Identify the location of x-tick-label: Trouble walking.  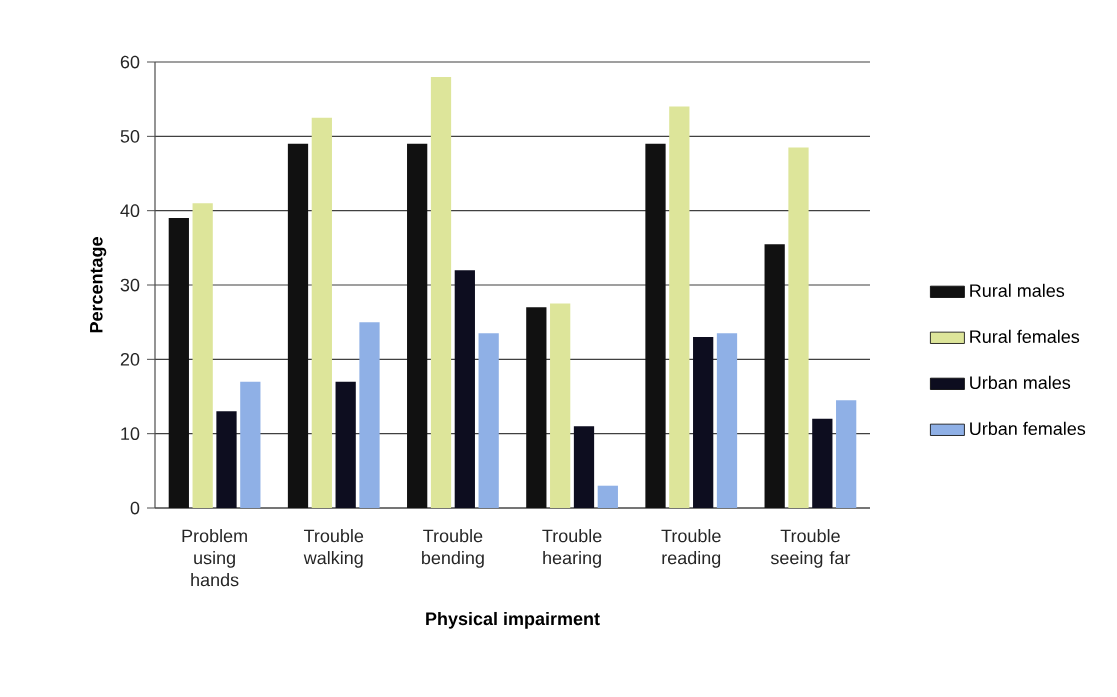
(333, 548).